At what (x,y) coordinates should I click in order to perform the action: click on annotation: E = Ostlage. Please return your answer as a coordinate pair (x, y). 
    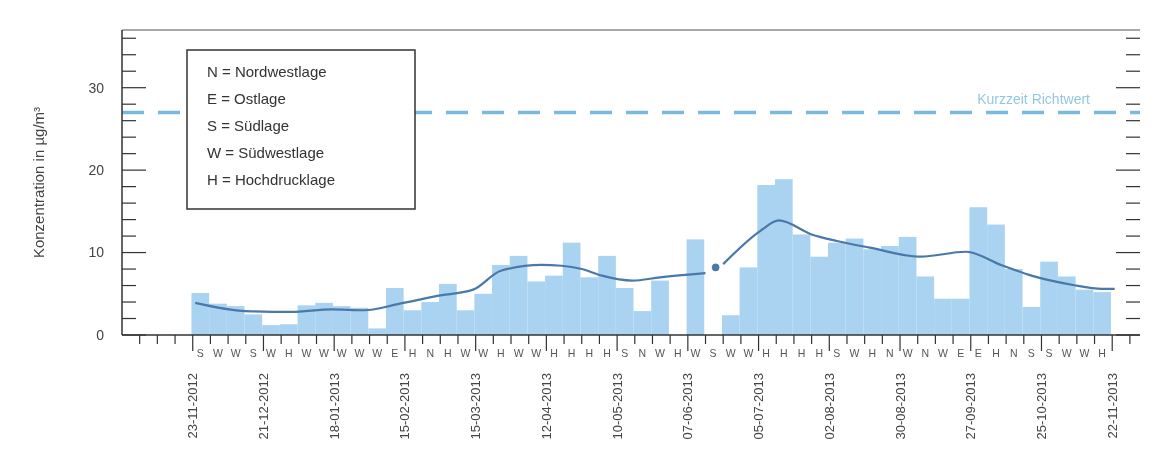
    Looking at the image, I should click on (246, 98).